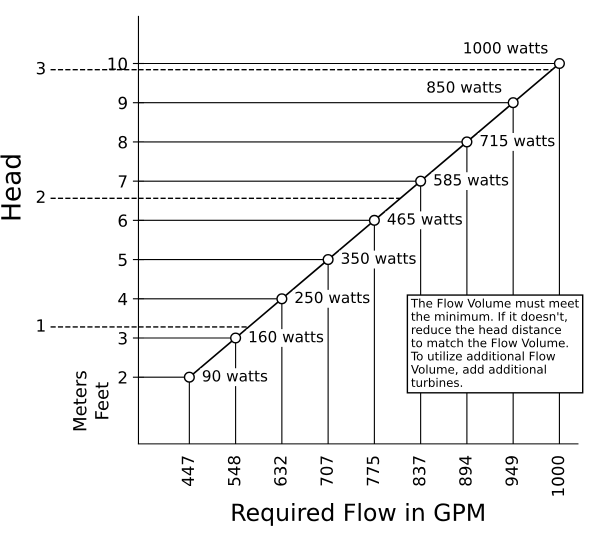 The height and width of the screenshot is (548, 602). What do you see at coordinates (102, 400) in the screenshot?
I see `y-axis-title: Feet` at bounding box center [102, 400].